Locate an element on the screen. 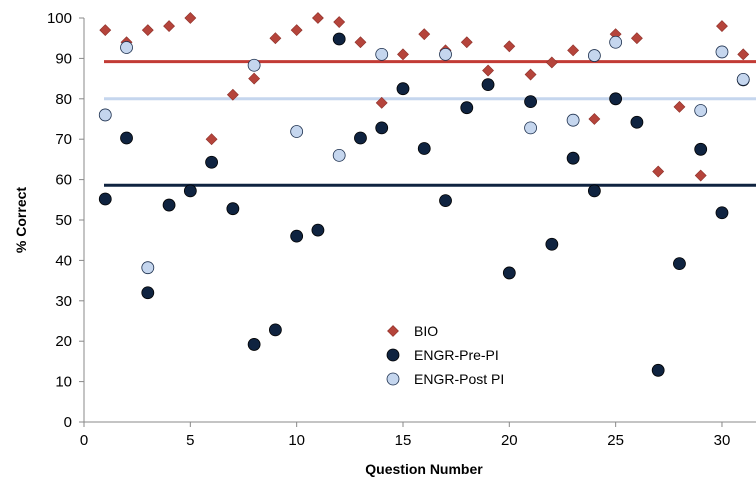 Image resolution: width=756 pixels, height=480 pixels. x-tick-label: 15 is located at coordinates (403, 440).